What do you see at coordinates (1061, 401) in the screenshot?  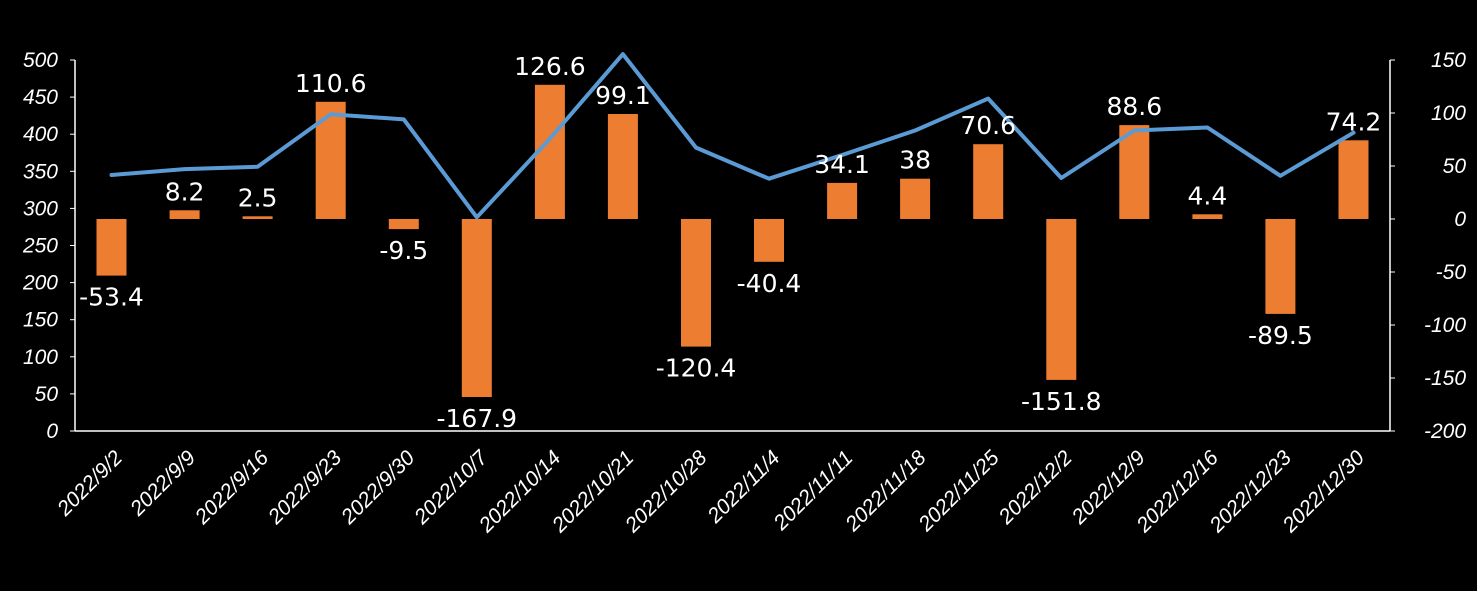 I see `bar-data-label: -151.8` at bounding box center [1061, 401].